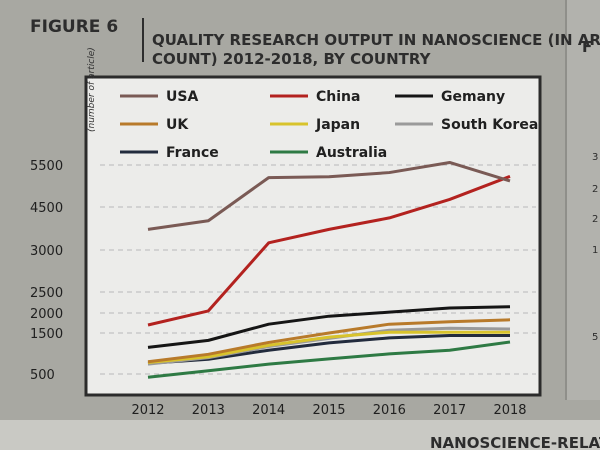 The width and height of the screenshot is (600, 450). Describe the element at coordinates (74, 27) in the screenshot. I see `figure-label: FIGURE 6` at that location.